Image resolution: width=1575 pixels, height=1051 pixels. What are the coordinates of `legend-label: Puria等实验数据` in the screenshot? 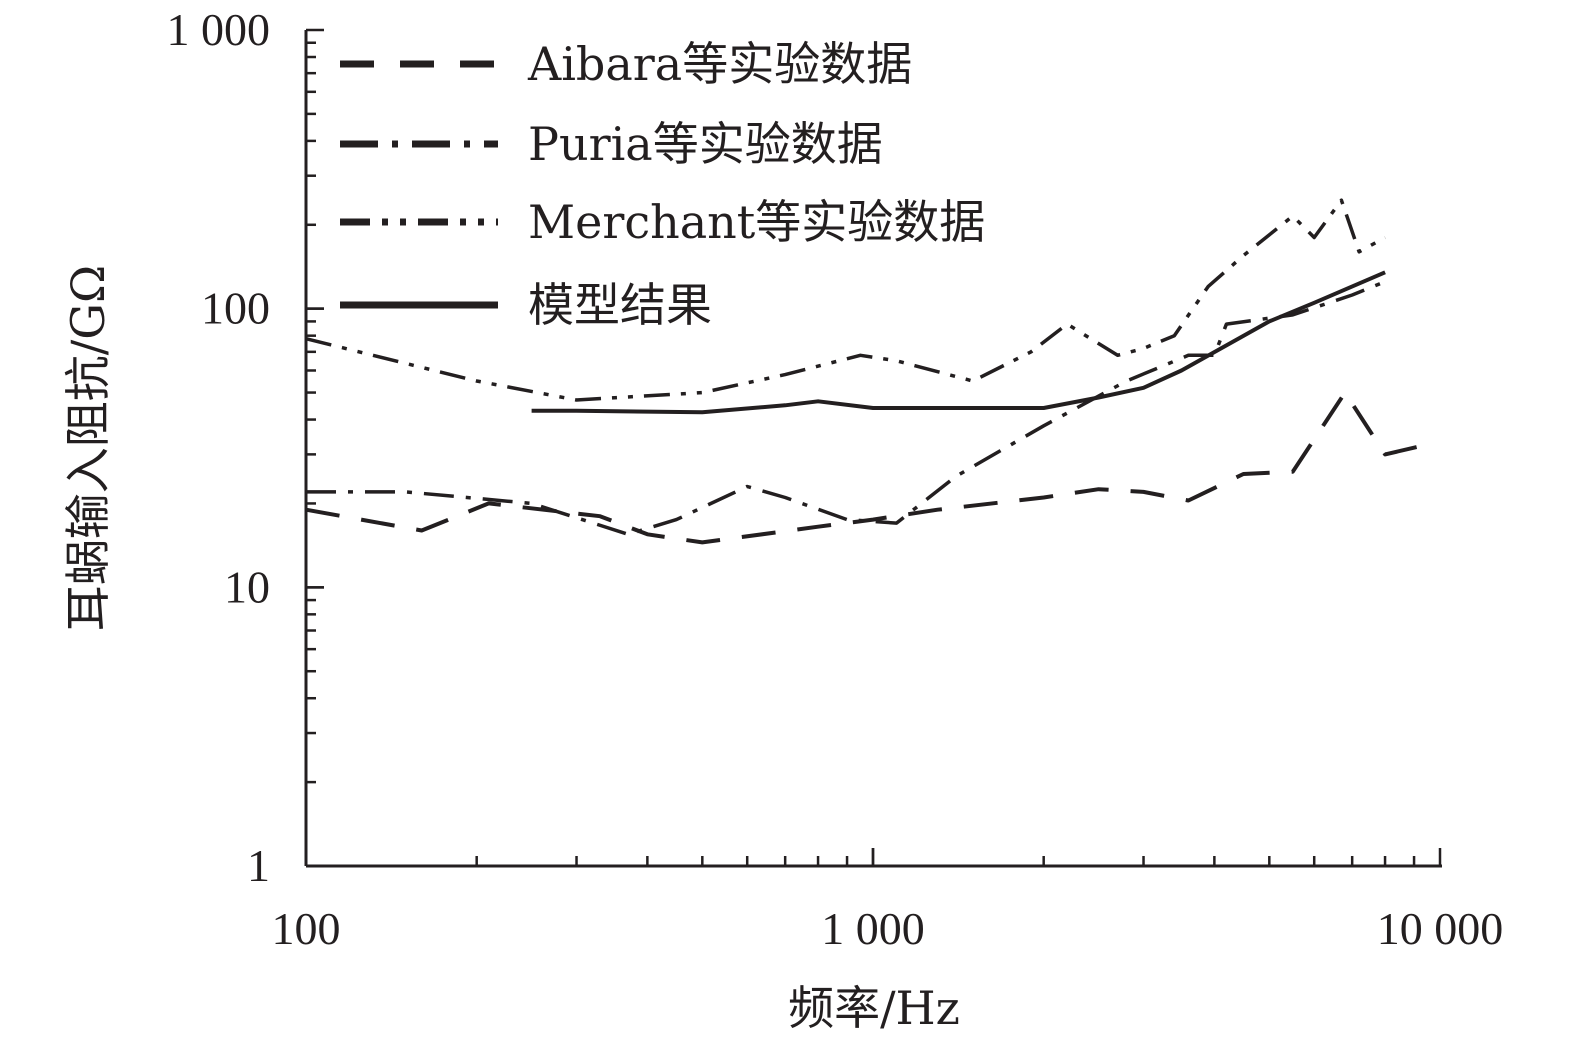 It's located at (705, 144).